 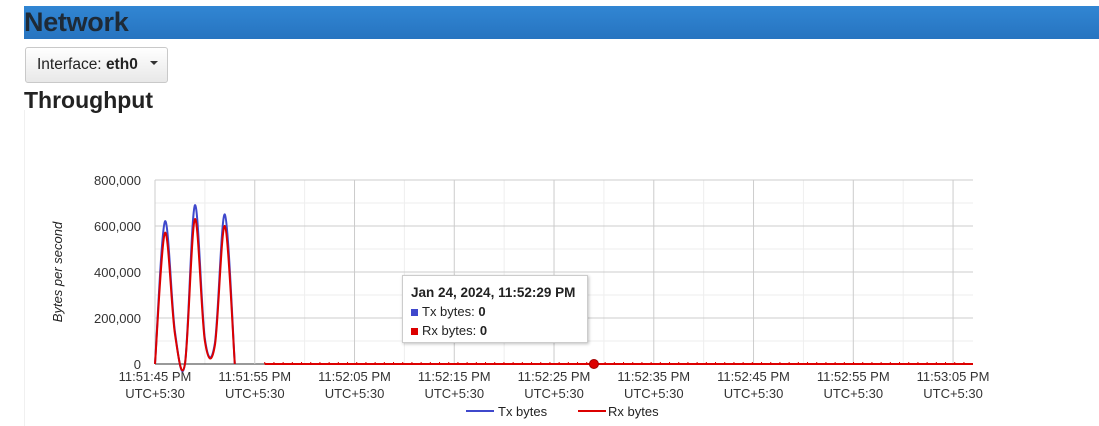 I want to click on tooltip-tx-label: Tx bytes:, so click(x=448, y=311).